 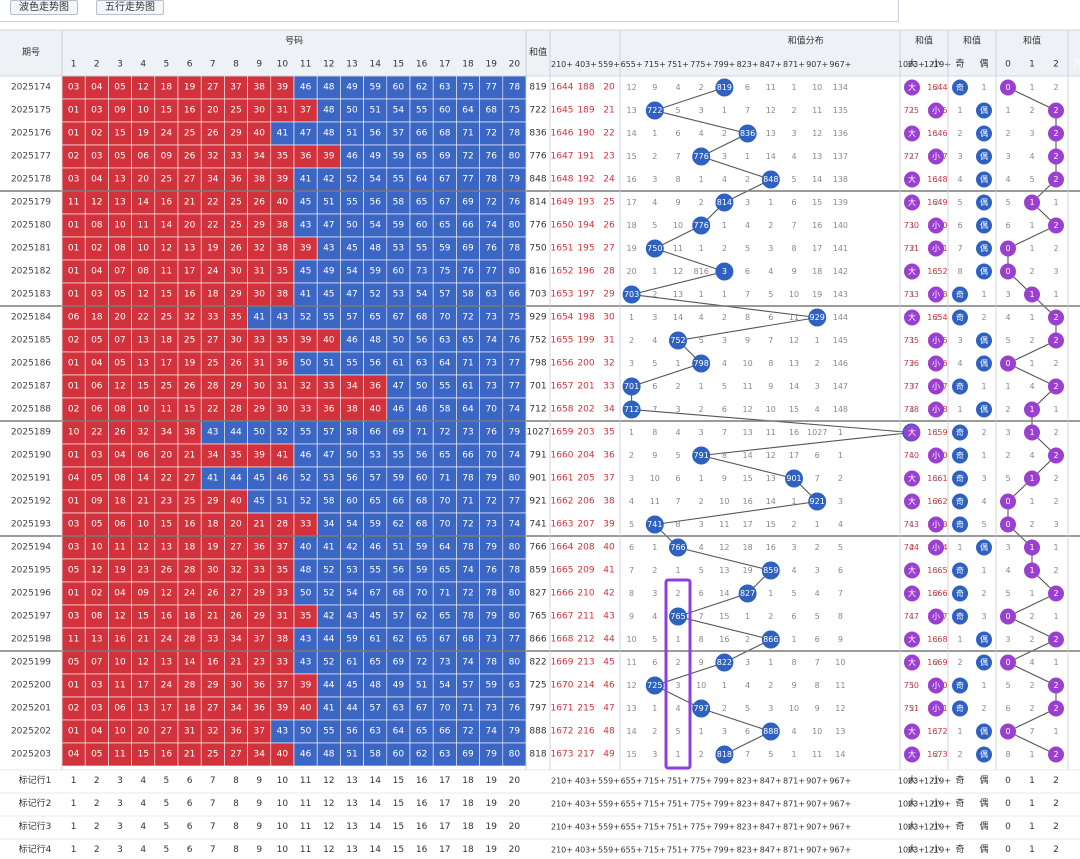 I want to click on mod-miss: 4, so click(x=1007, y=179).